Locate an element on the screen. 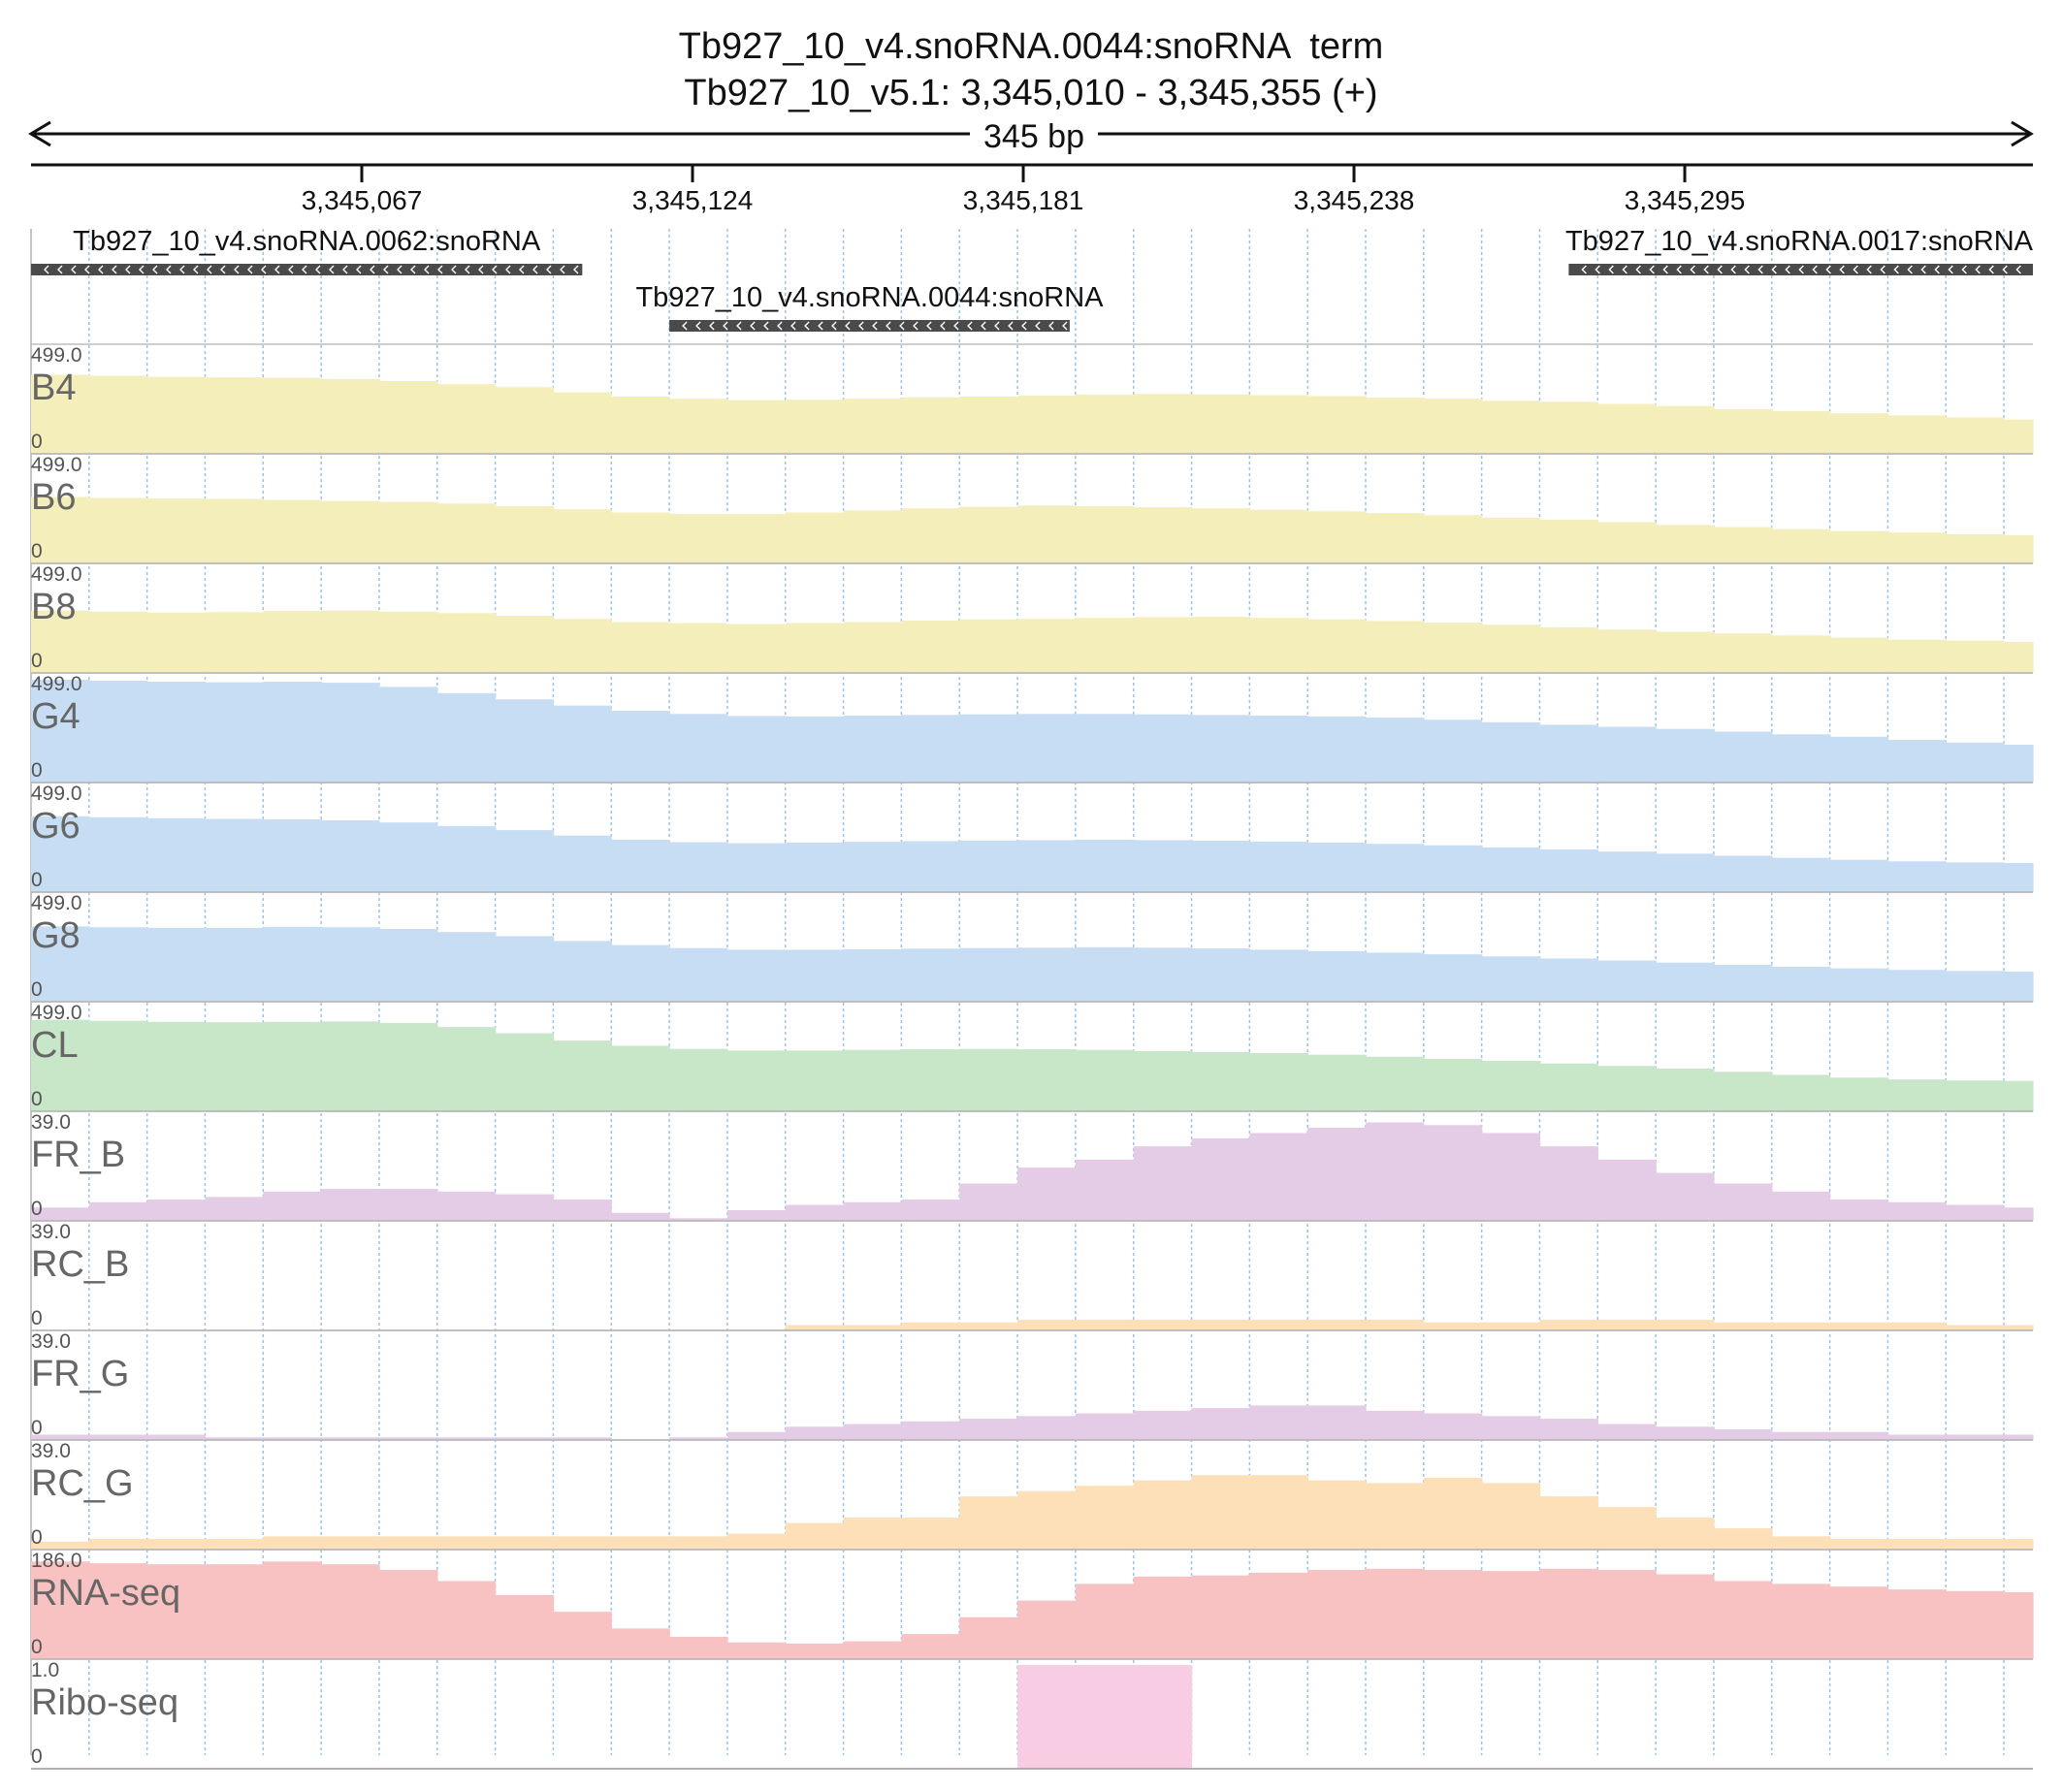  track-max-label: 1.0 is located at coordinates (45, 1670).